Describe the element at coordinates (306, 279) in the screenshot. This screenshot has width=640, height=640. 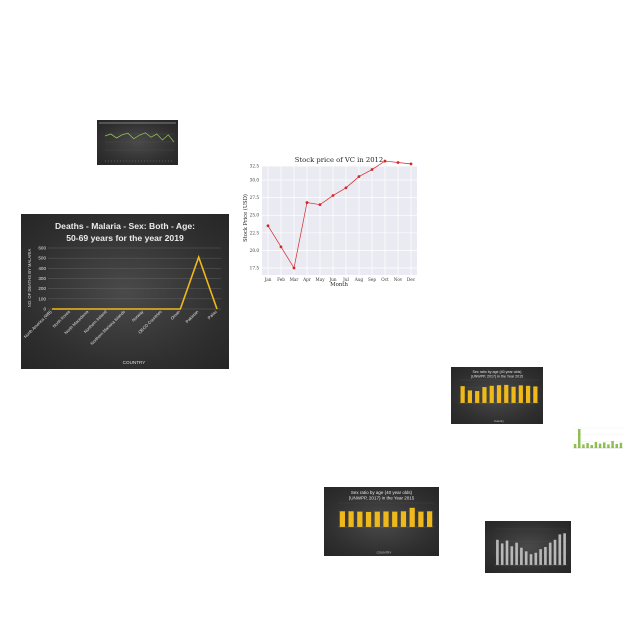
I see `stock-x-tick: Apr` at that location.